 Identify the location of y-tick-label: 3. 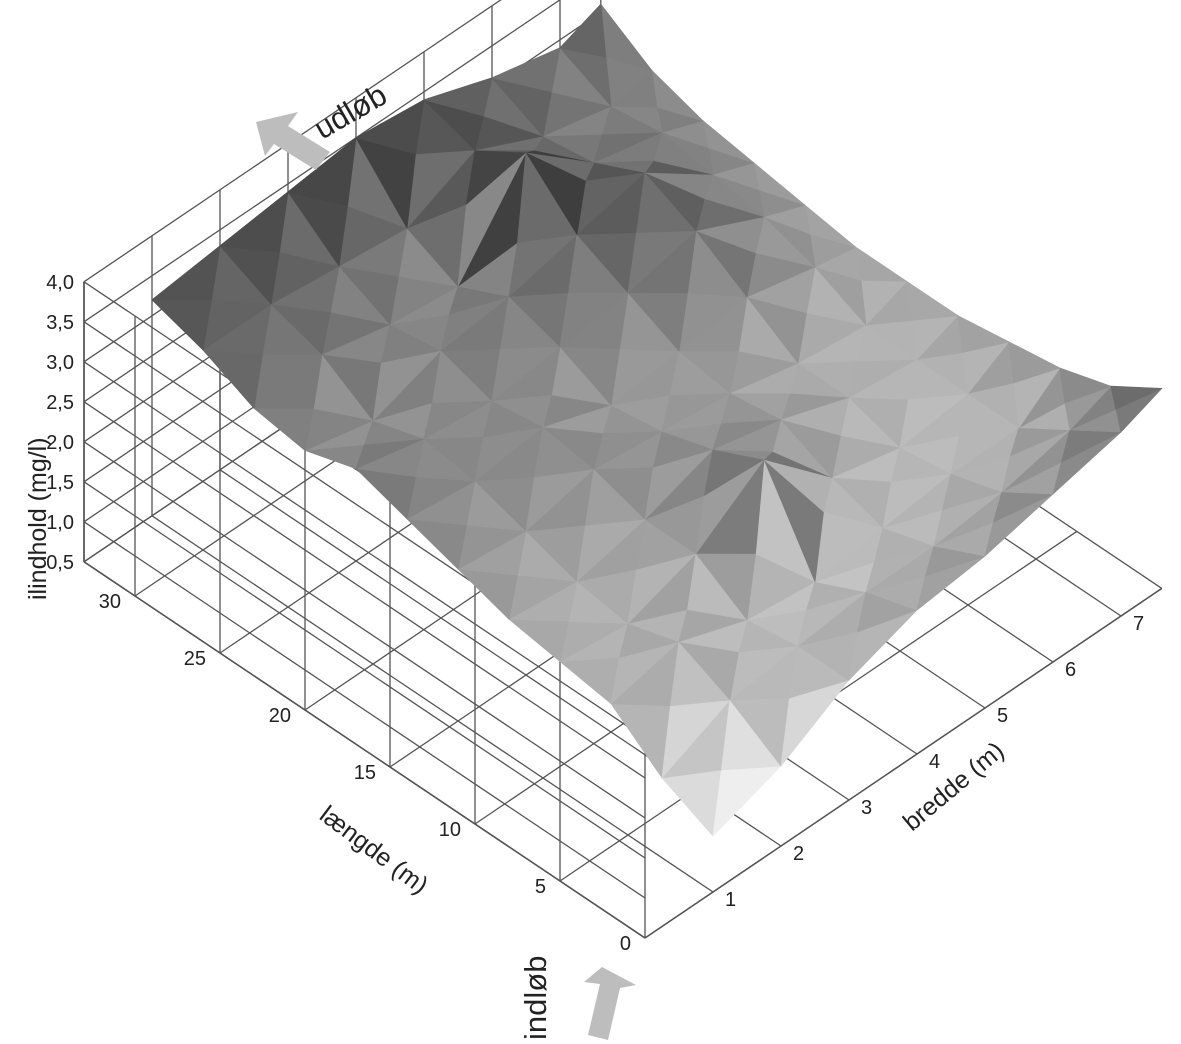
(866, 808).